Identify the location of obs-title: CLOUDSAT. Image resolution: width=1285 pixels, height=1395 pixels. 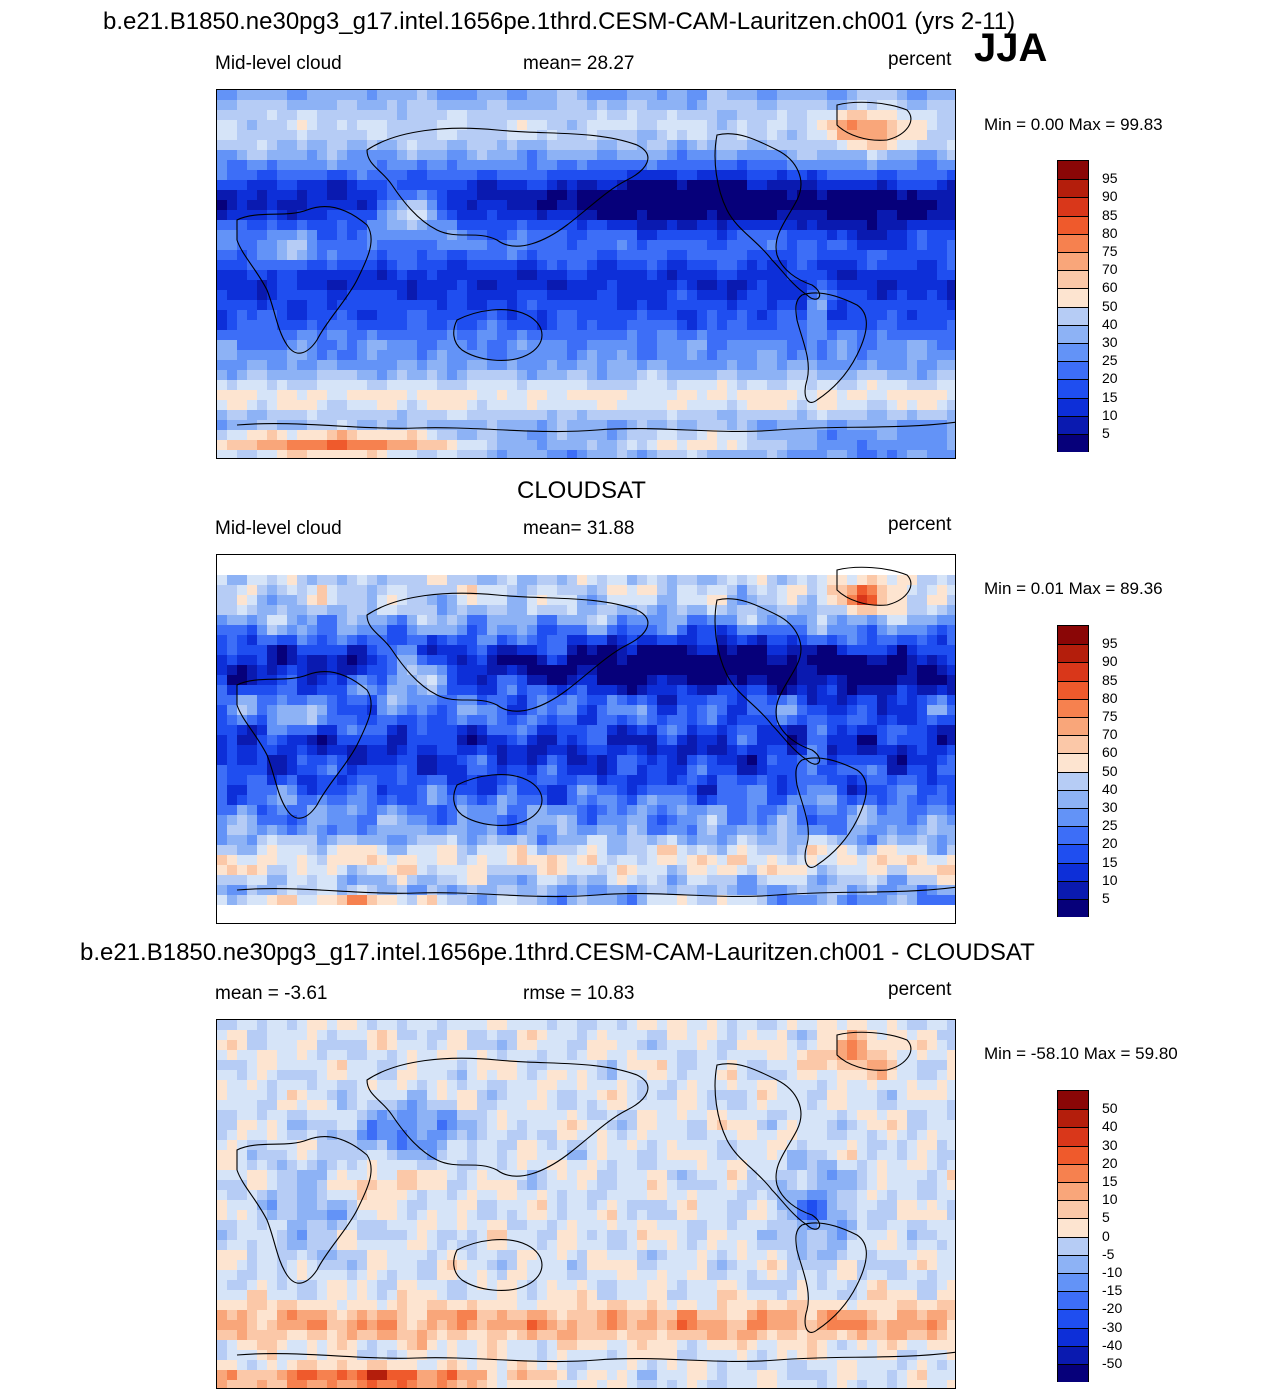
(581, 490).